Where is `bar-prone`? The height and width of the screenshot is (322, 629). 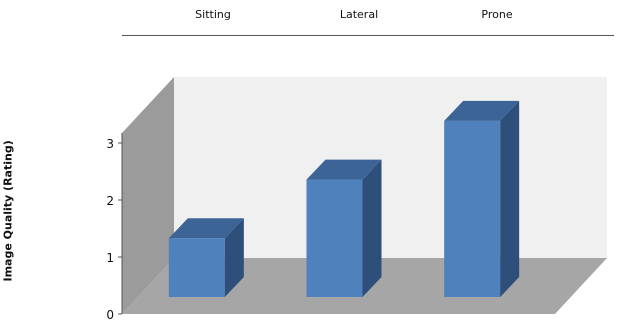 bar-prone is located at coordinates (472, 209).